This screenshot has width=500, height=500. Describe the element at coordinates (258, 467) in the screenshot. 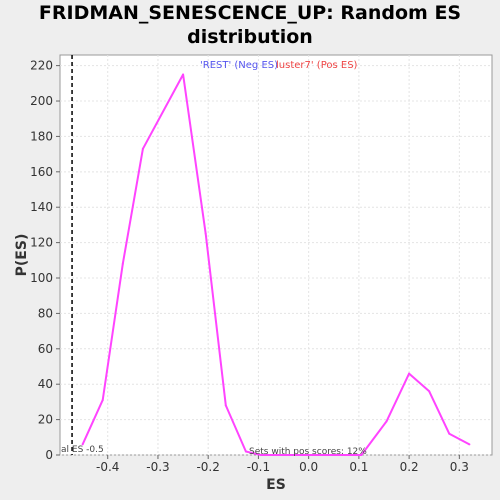

I see `x-tick-label: -0.1` at that location.